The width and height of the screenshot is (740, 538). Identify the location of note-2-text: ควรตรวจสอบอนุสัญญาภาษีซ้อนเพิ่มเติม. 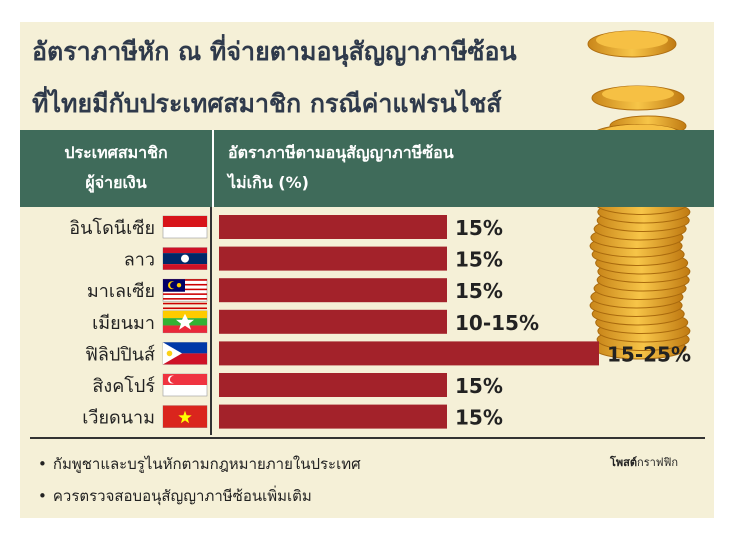
(182, 496).